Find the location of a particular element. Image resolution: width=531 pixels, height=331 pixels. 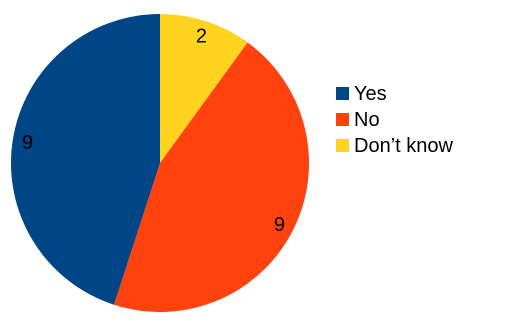

pie-slice-dont-know is located at coordinates (204, 88).